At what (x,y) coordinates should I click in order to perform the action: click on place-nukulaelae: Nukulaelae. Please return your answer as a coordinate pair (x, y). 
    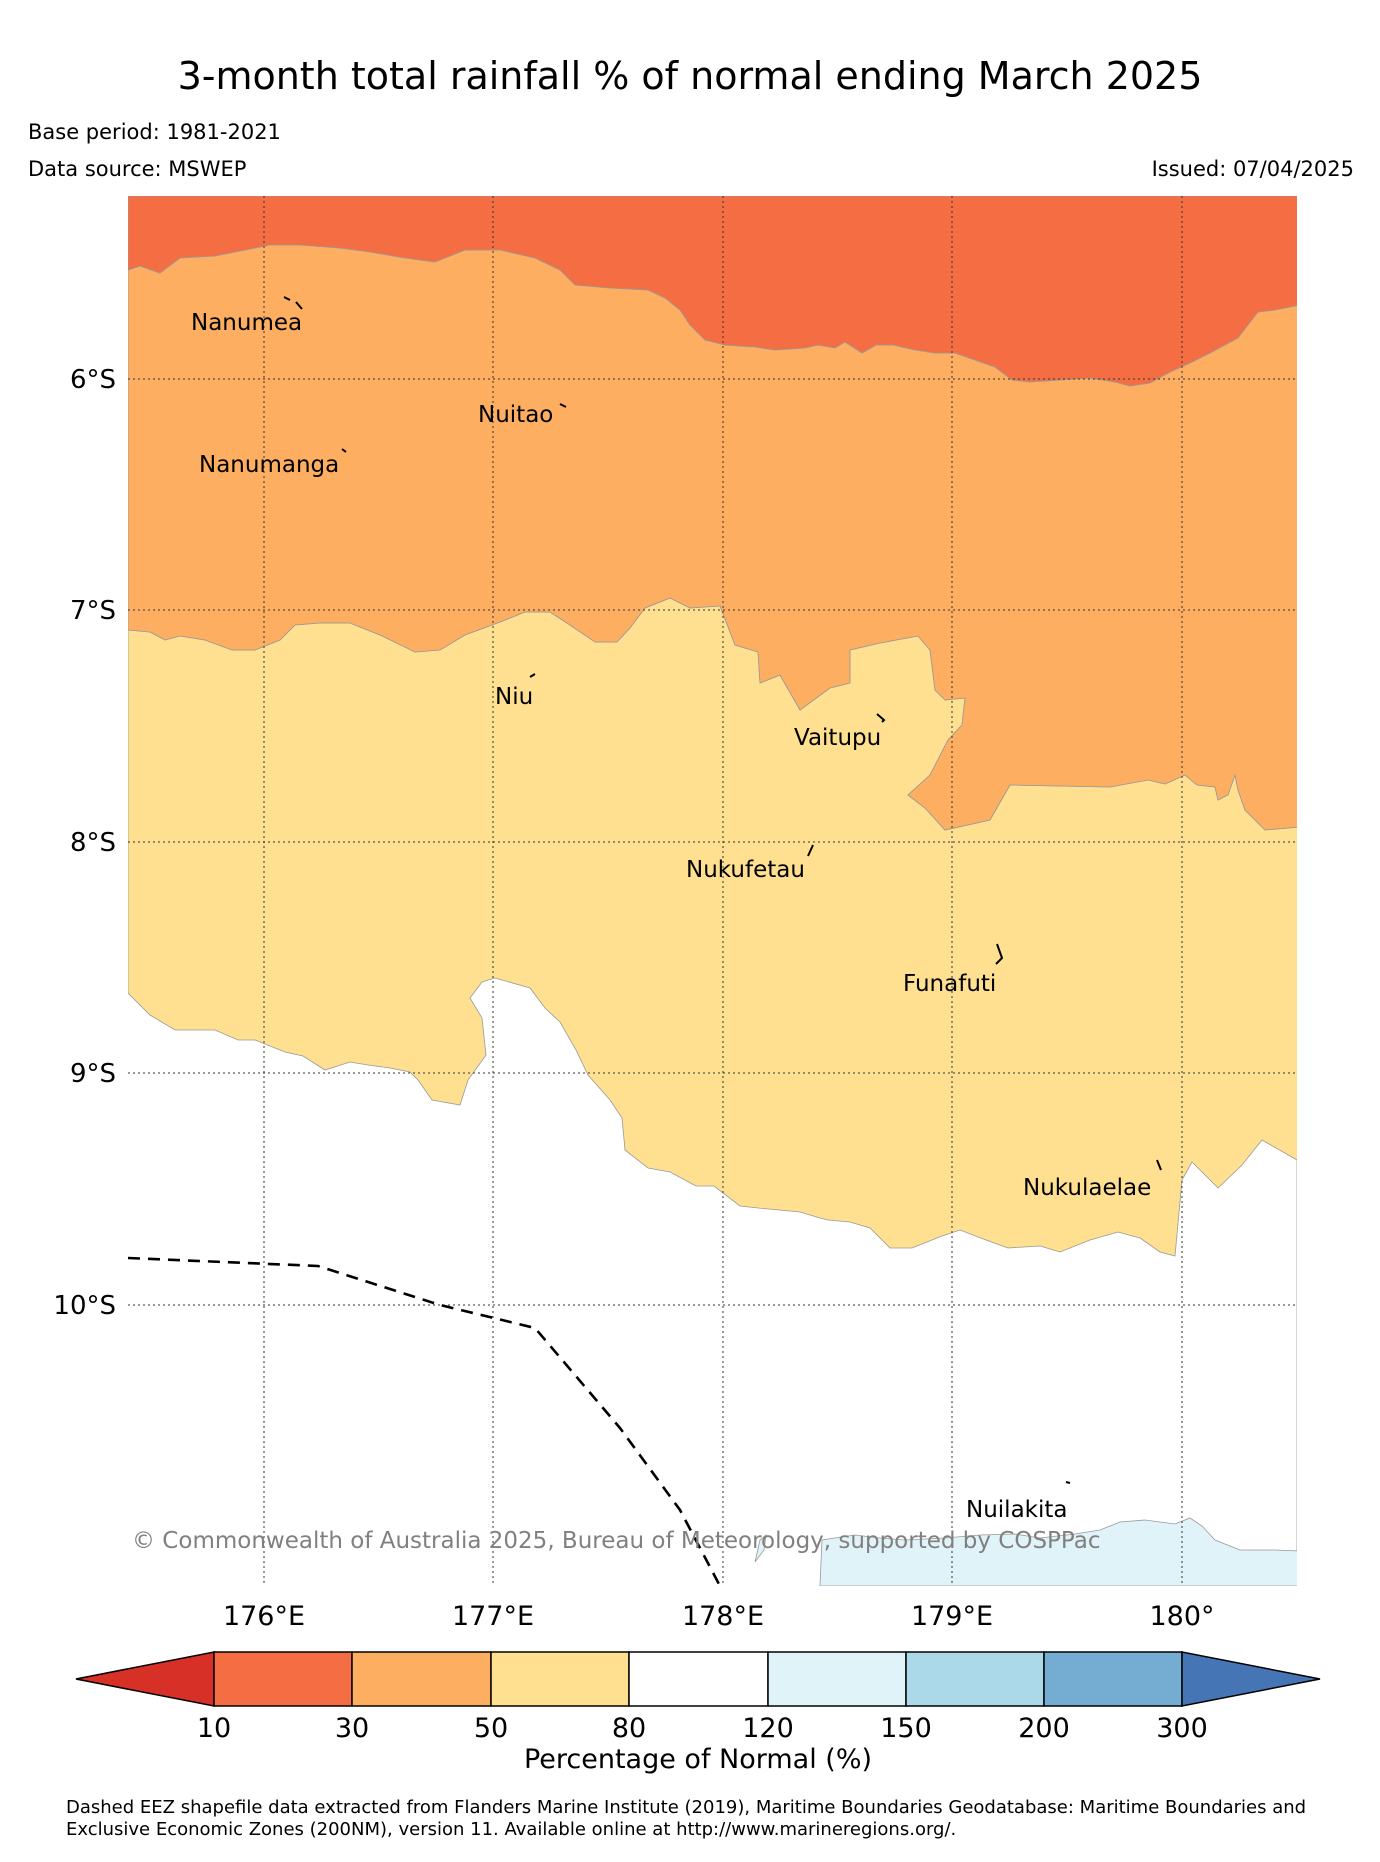
    Looking at the image, I should click on (1087, 1188).